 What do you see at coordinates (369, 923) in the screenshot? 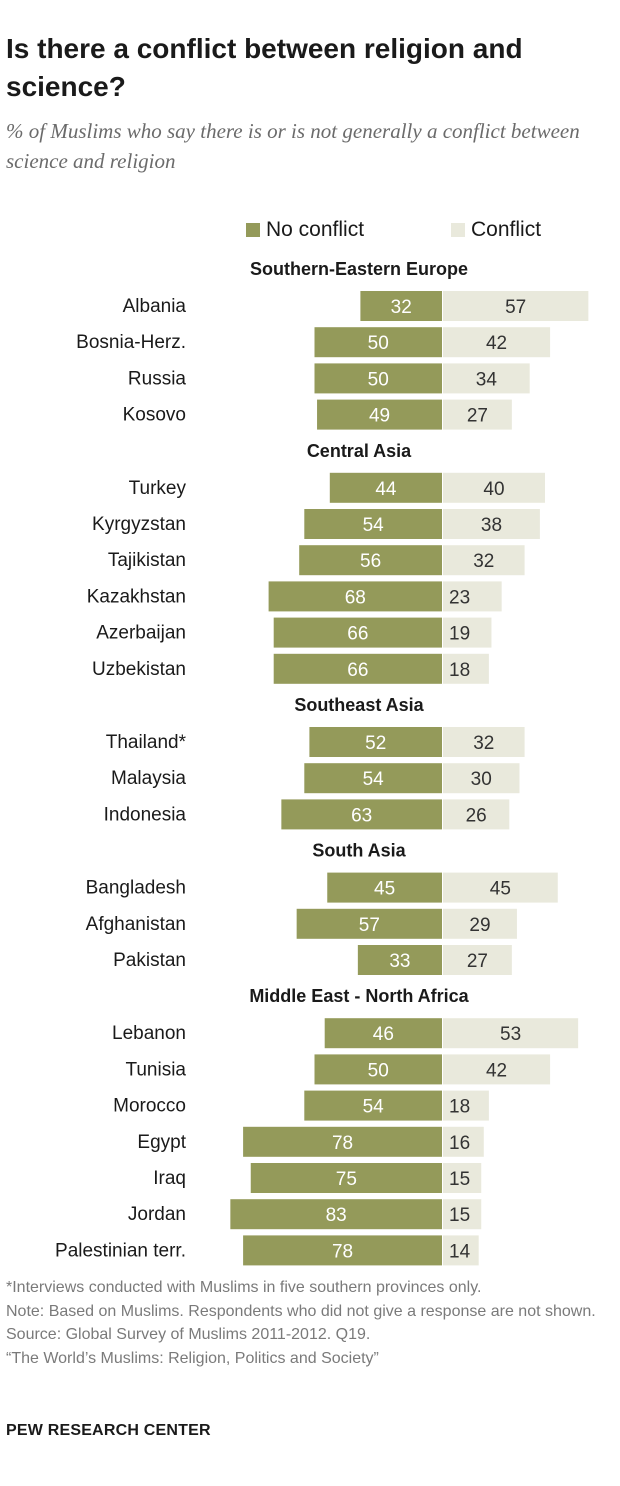
I see `bar-no-conflict-afghanistan` at bounding box center [369, 923].